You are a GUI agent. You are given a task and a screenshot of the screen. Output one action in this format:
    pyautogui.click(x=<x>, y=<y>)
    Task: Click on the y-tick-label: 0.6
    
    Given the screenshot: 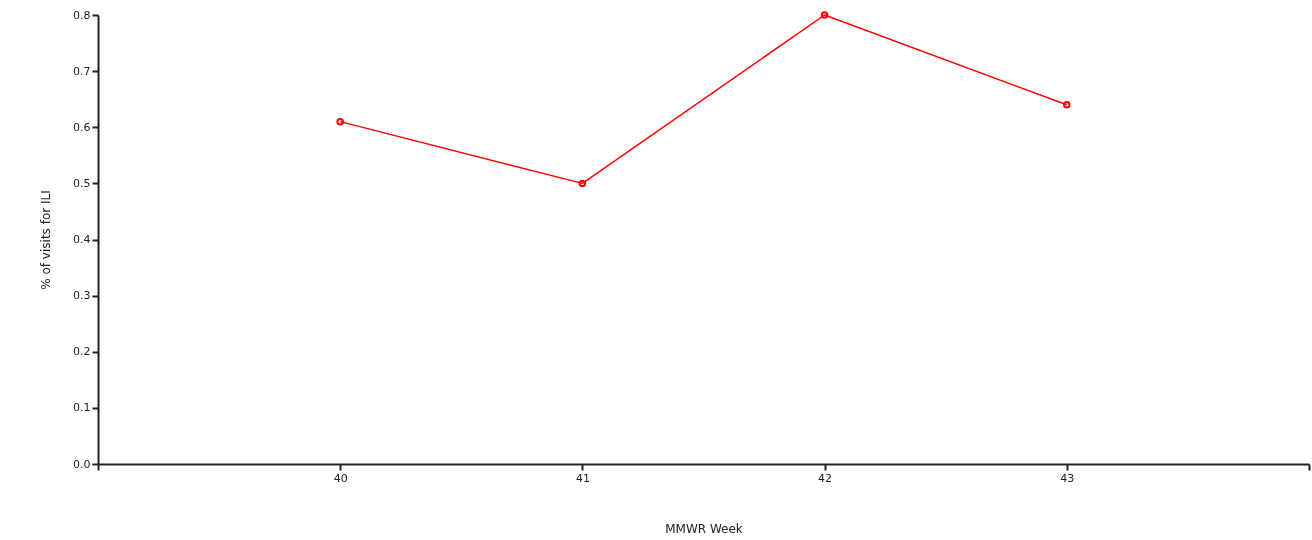 What is the action you would take?
    pyautogui.click(x=82, y=127)
    